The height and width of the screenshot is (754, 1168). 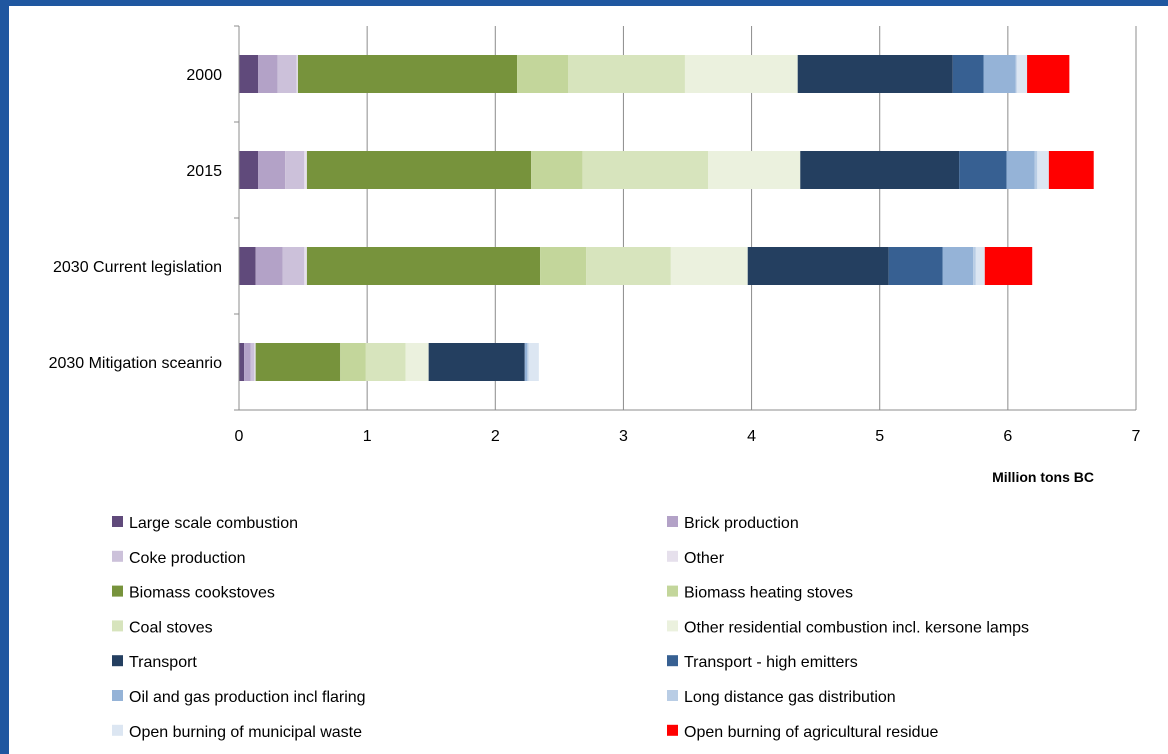 I want to click on bar-long-distance-gas-distribution-2000, so click(x=1016, y=74).